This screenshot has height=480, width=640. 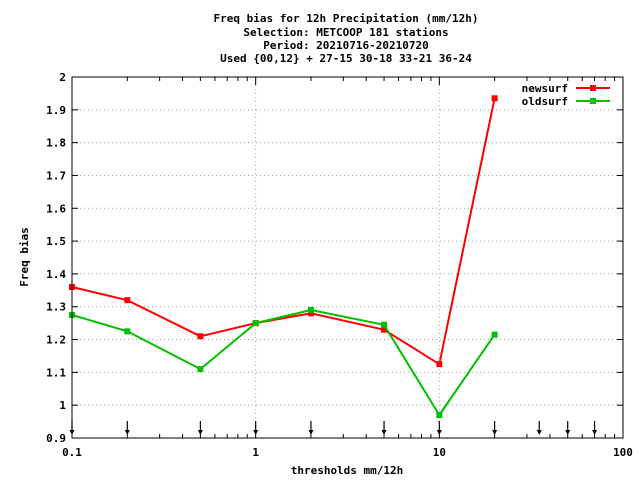 I want to click on y-tick-label: 1.3, so click(x=56, y=307).